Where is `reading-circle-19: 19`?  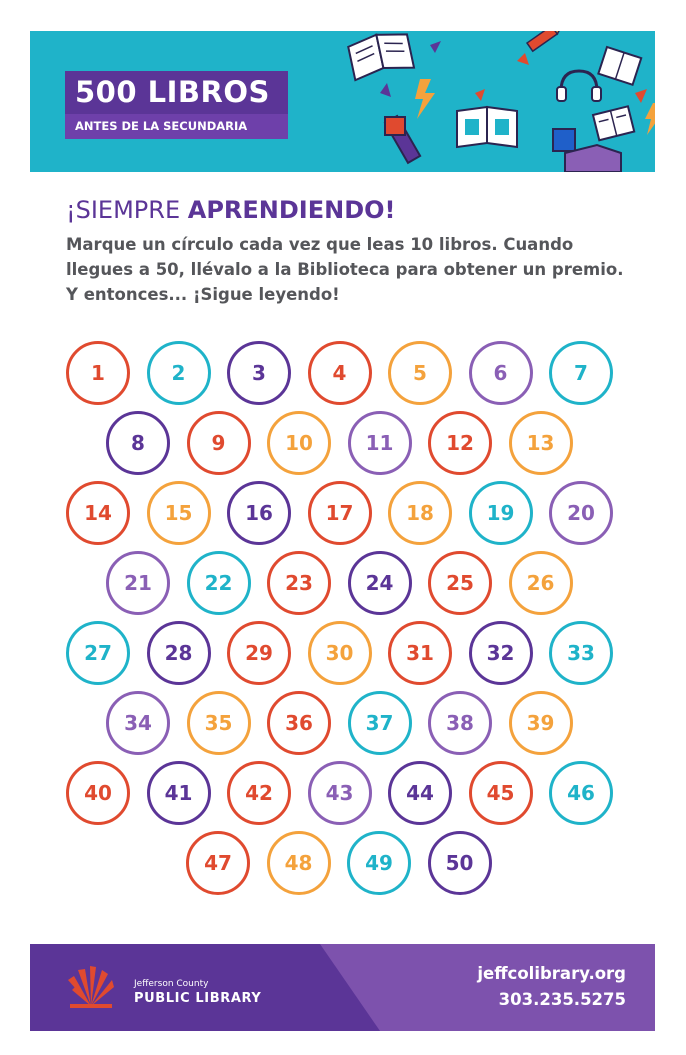
reading-circle-19: 19 is located at coordinates (500, 513).